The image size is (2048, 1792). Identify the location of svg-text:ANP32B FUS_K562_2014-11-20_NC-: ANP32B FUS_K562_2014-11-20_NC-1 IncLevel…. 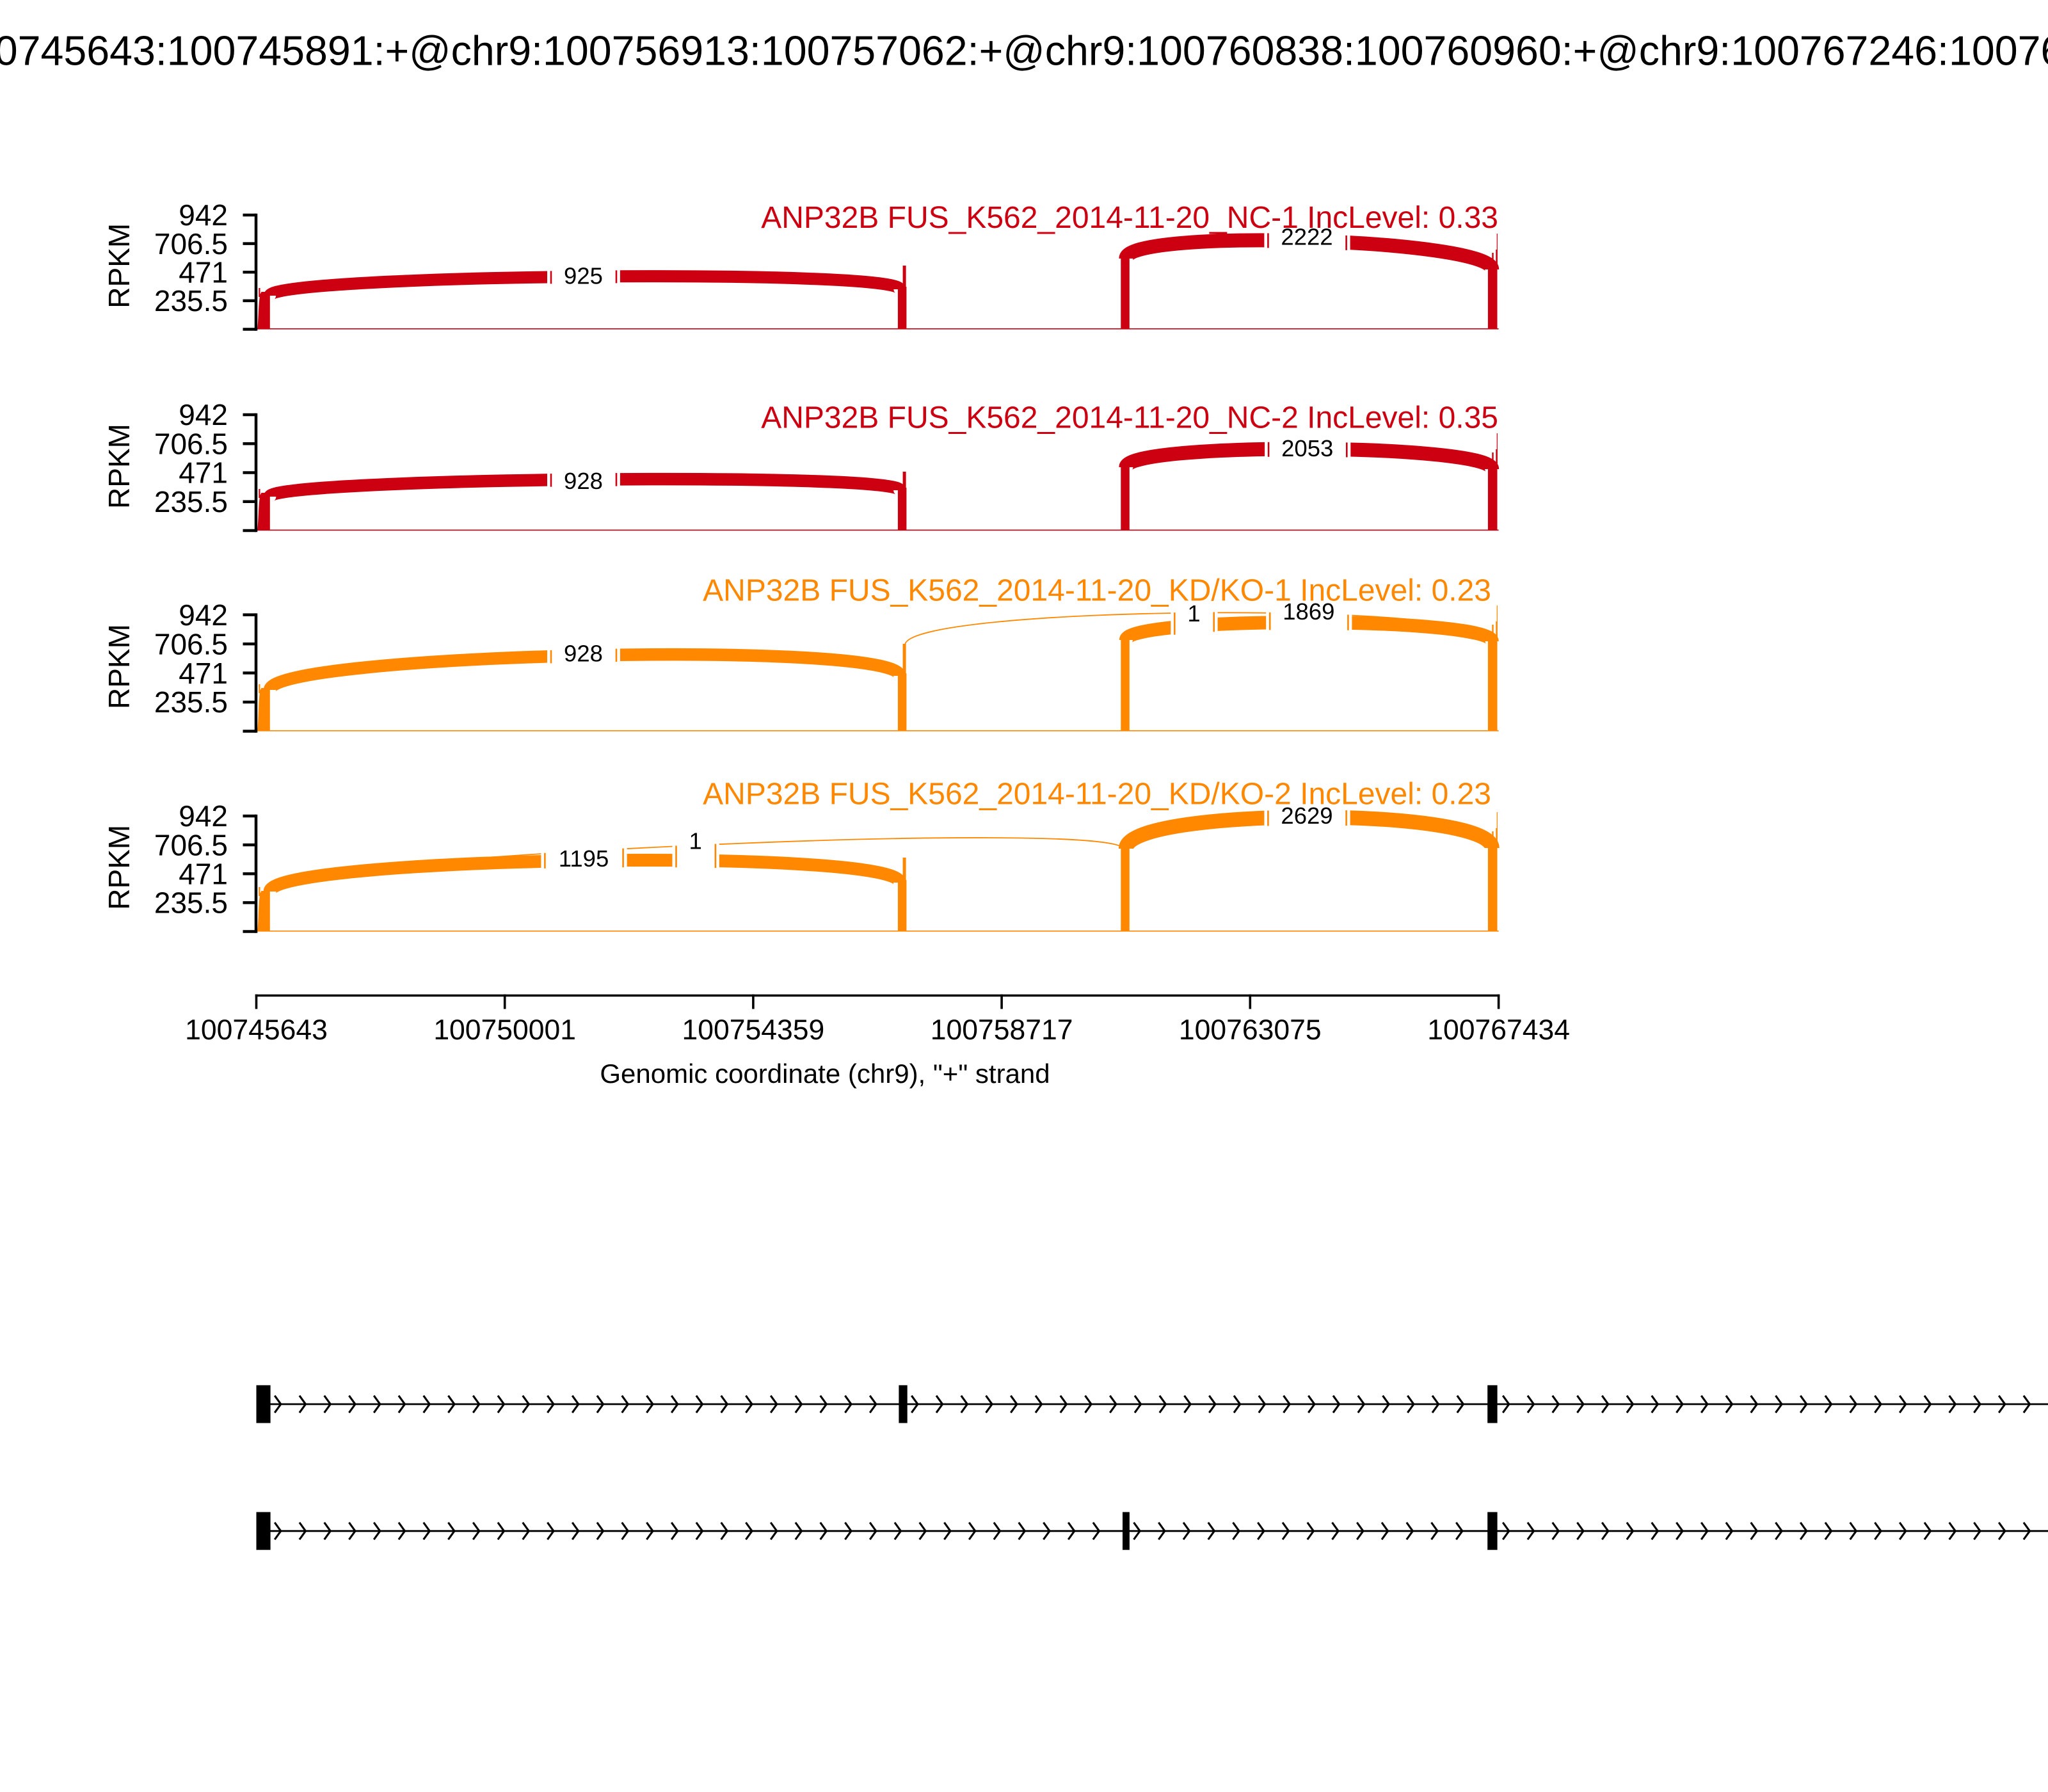
(1129, 218).